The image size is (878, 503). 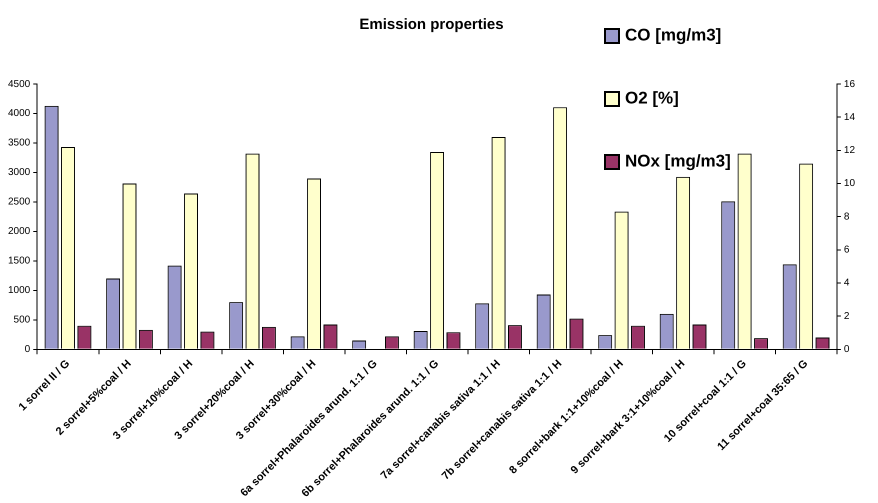 I want to click on y-tick-label: 4000, so click(x=19, y=114).